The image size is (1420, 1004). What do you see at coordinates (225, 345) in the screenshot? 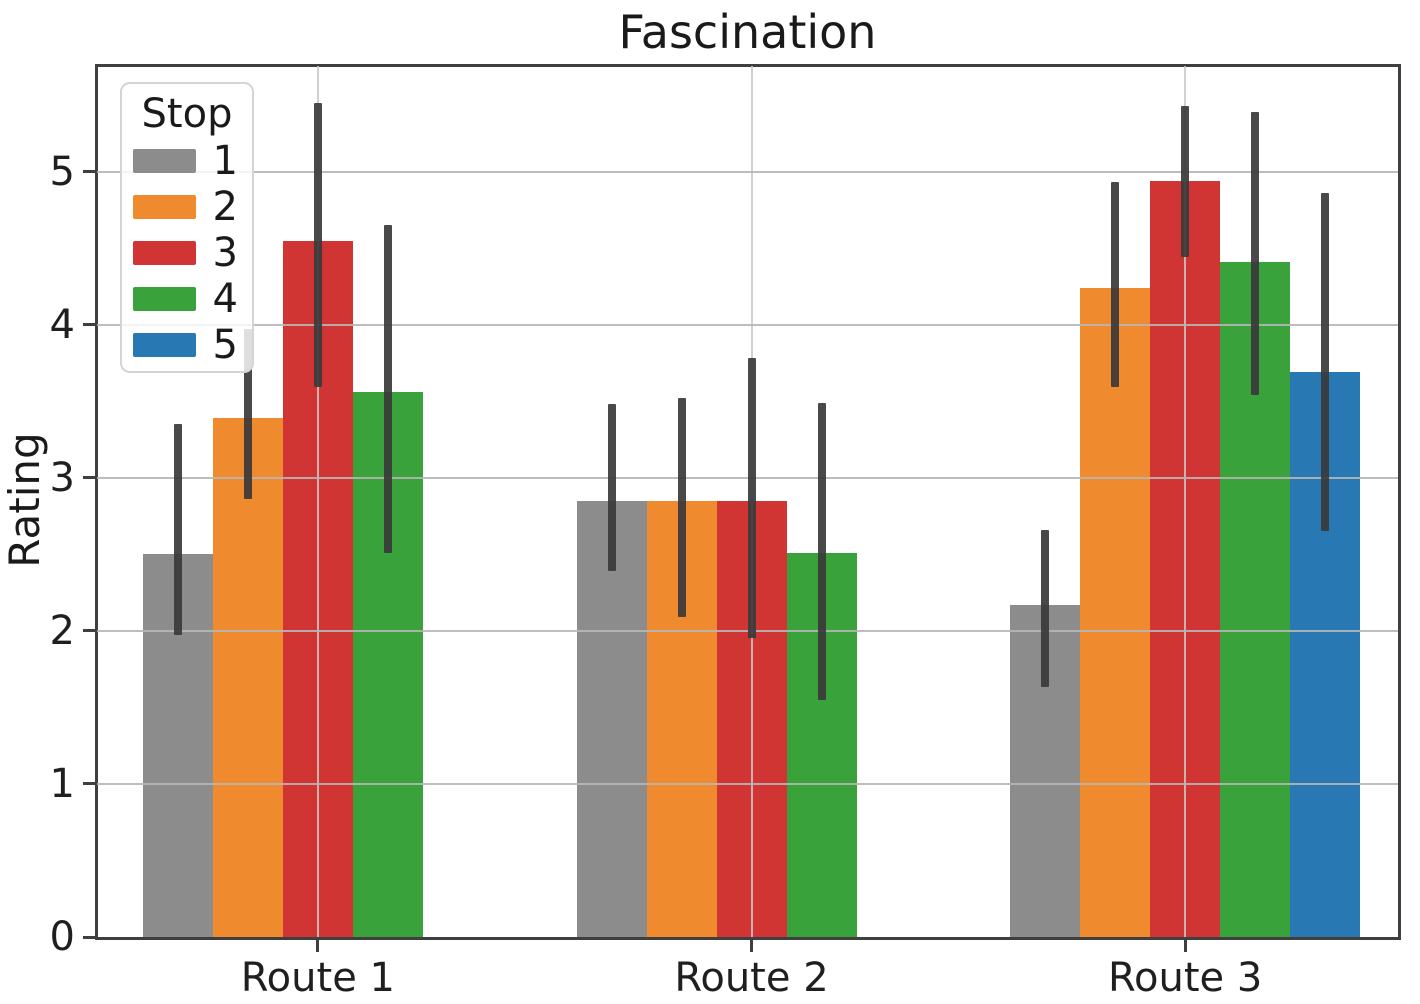
I see `legend-label: 5` at bounding box center [225, 345].